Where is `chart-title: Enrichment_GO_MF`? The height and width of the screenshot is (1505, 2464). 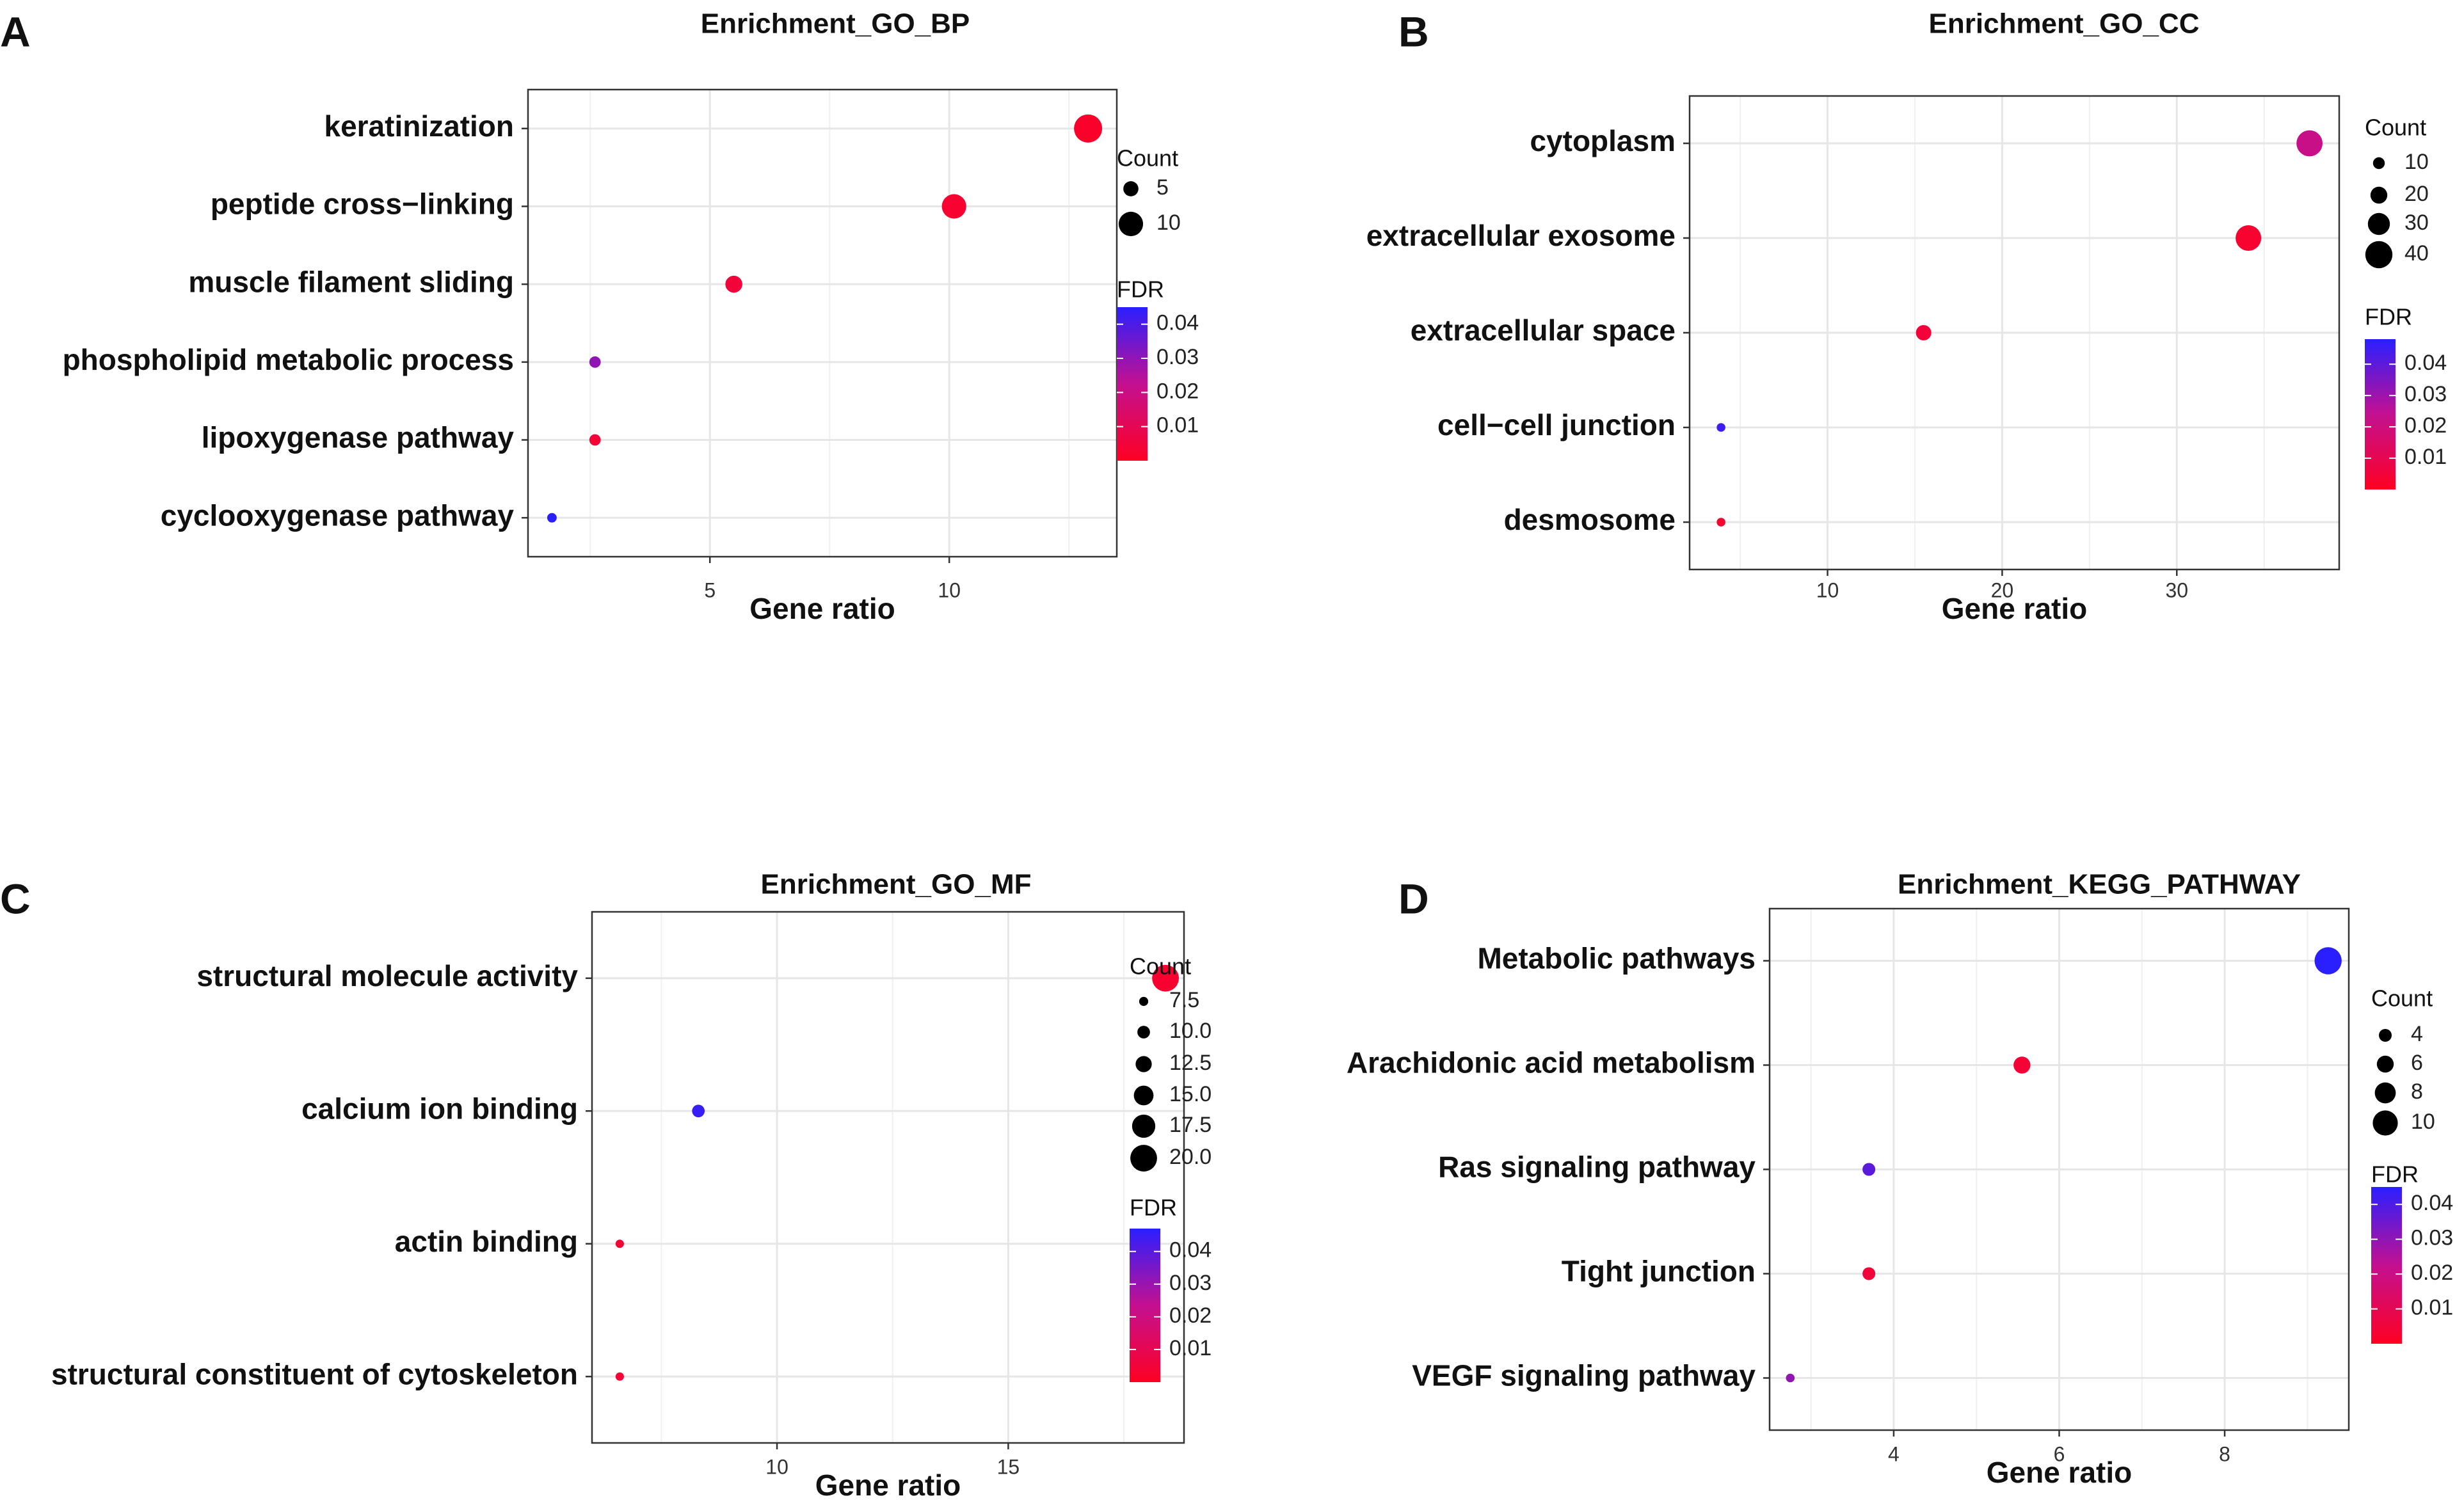 chart-title: Enrichment_GO_MF is located at coordinates (896, 884).